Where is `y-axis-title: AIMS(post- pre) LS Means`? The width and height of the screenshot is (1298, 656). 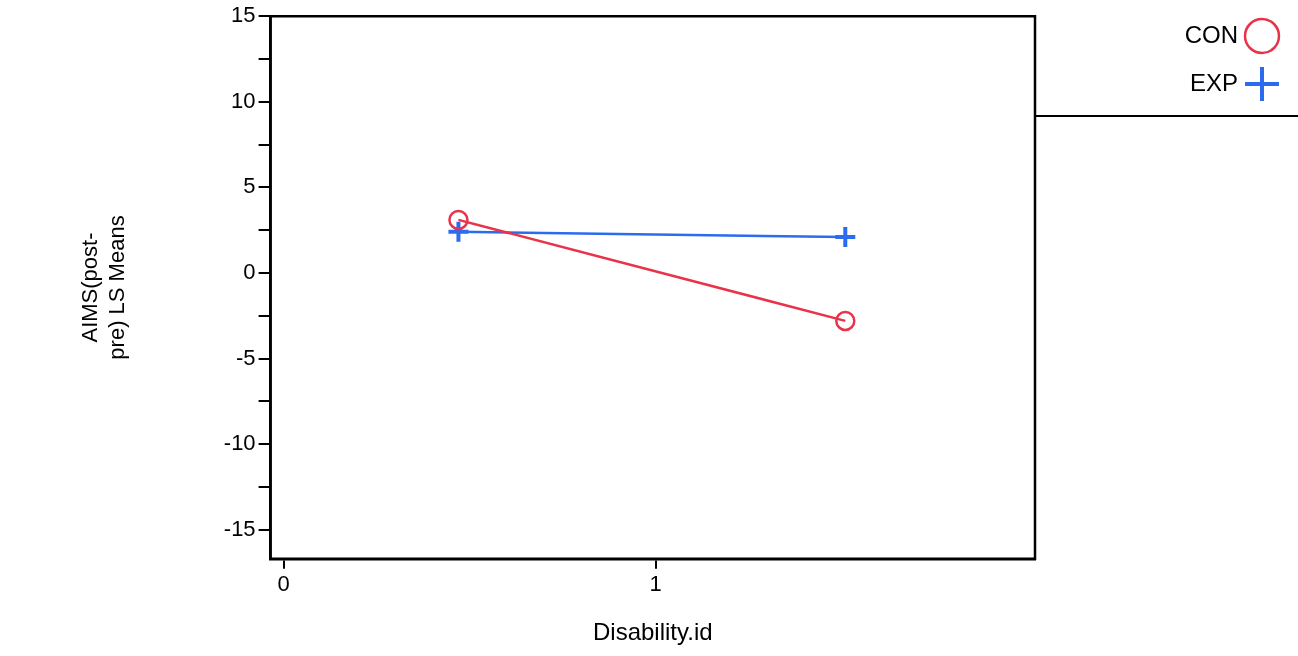
y-axis-title: AIMS(post- pre) LS Means is located at coordinates (103, 287).